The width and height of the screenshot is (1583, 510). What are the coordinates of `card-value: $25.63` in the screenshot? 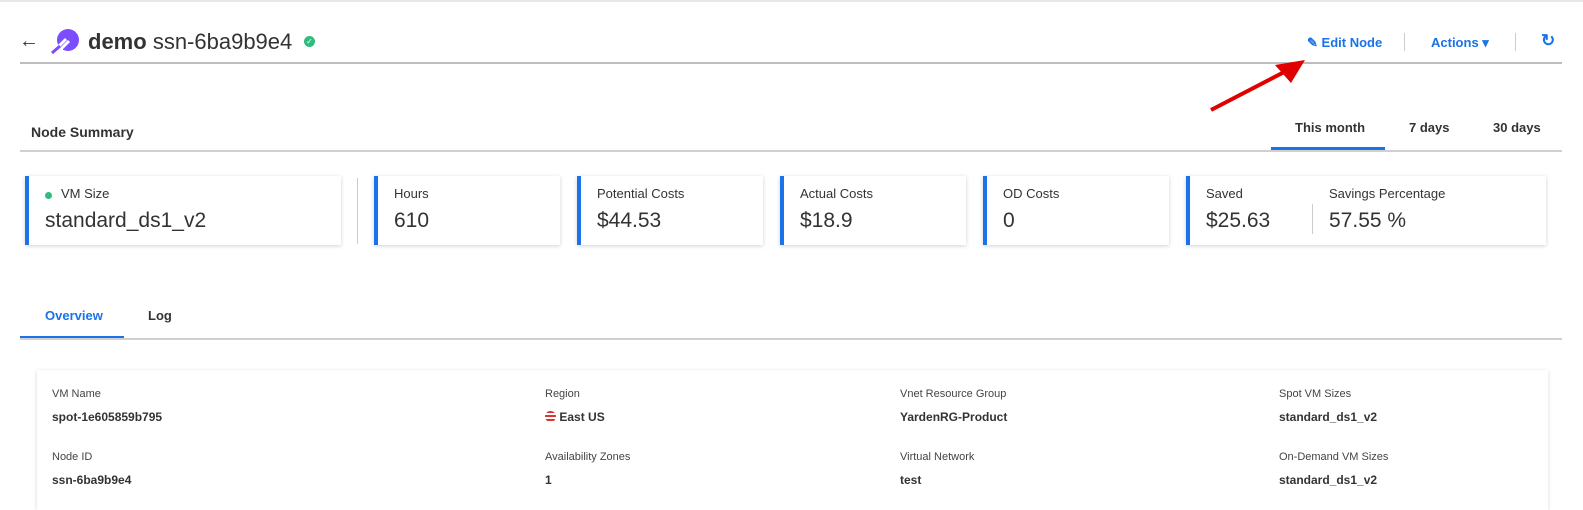 It's located at (1238, 220).